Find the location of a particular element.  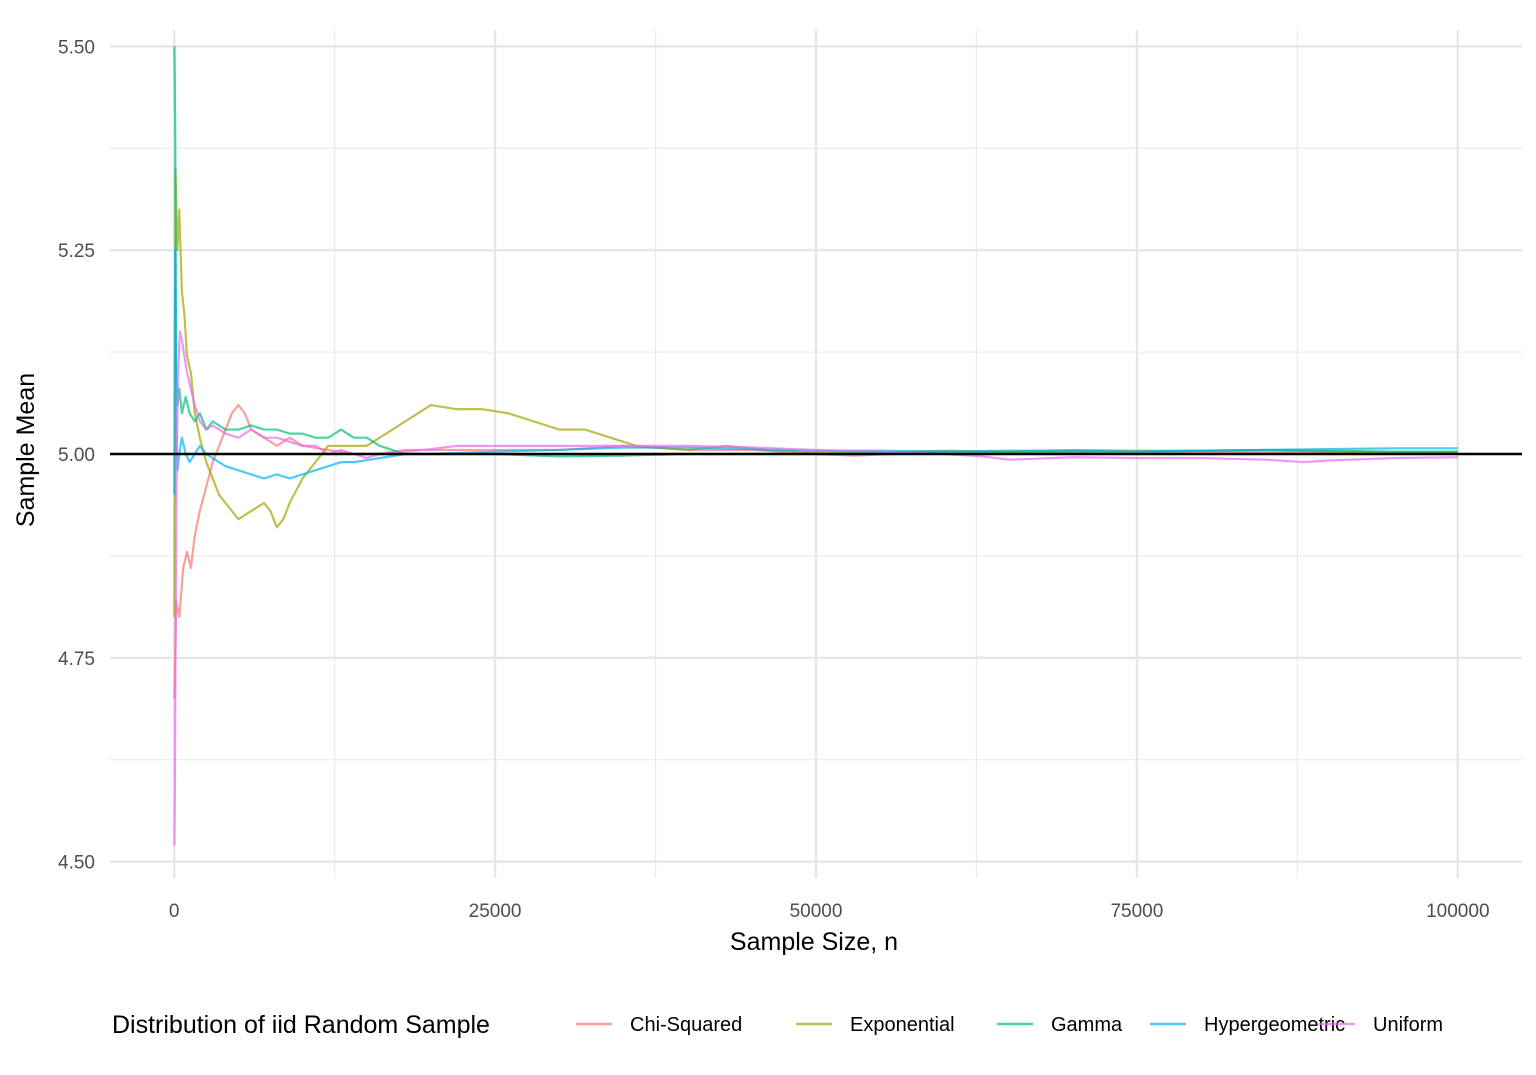

y-axis-title: Sample Mean is located at coordinates (26, 450).